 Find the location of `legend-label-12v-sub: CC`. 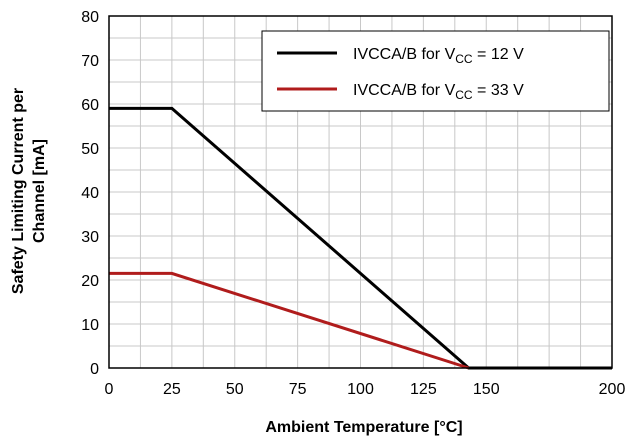

legend-label-12v-sub: CC is located at coordinates (464, 59).